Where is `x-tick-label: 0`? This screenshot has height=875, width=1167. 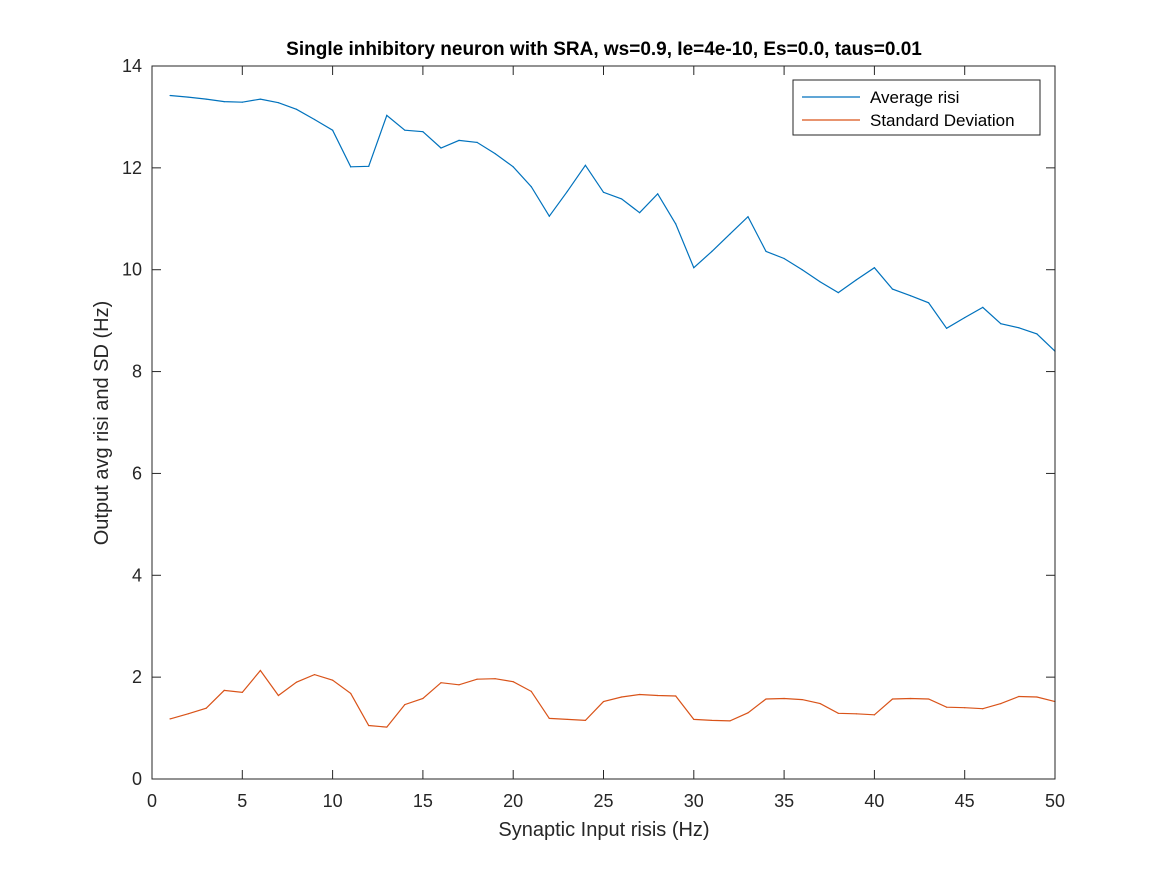
x-tick-label: 0 is located at coordinates (152, 801).